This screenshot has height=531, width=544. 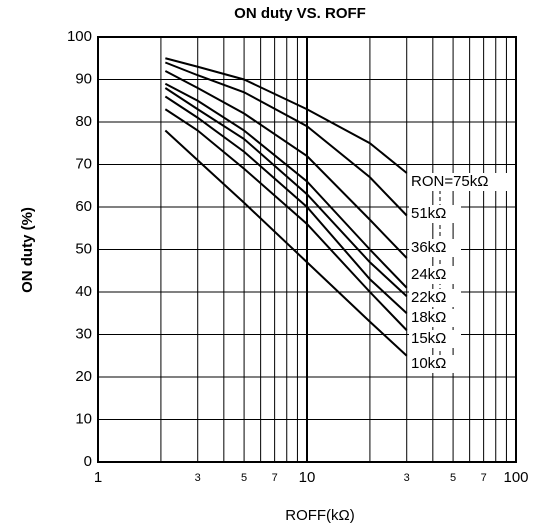 What do you see at coordinates (515, 477) in the screenshot?
I see `x-tick-label: 100` at bounding box center [515, 477].